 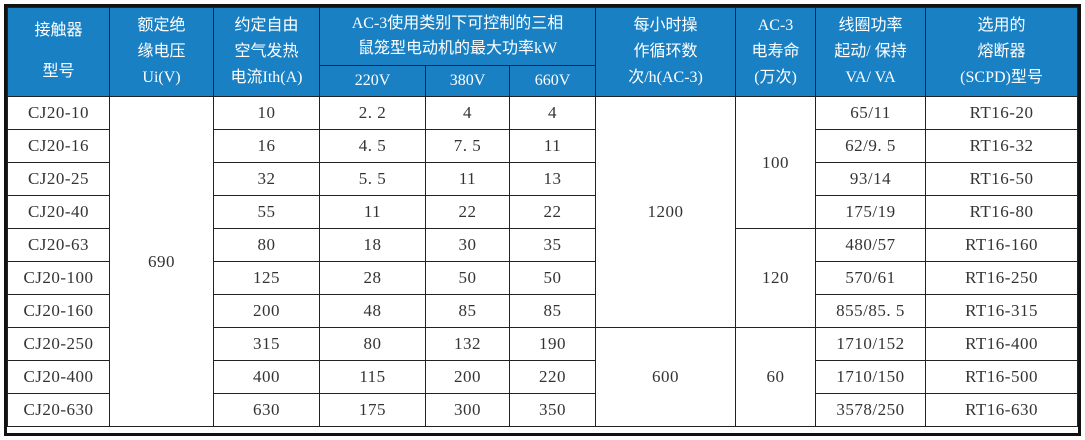 I want to click on power-380v-cell: 22, so click(x=467, y=212).